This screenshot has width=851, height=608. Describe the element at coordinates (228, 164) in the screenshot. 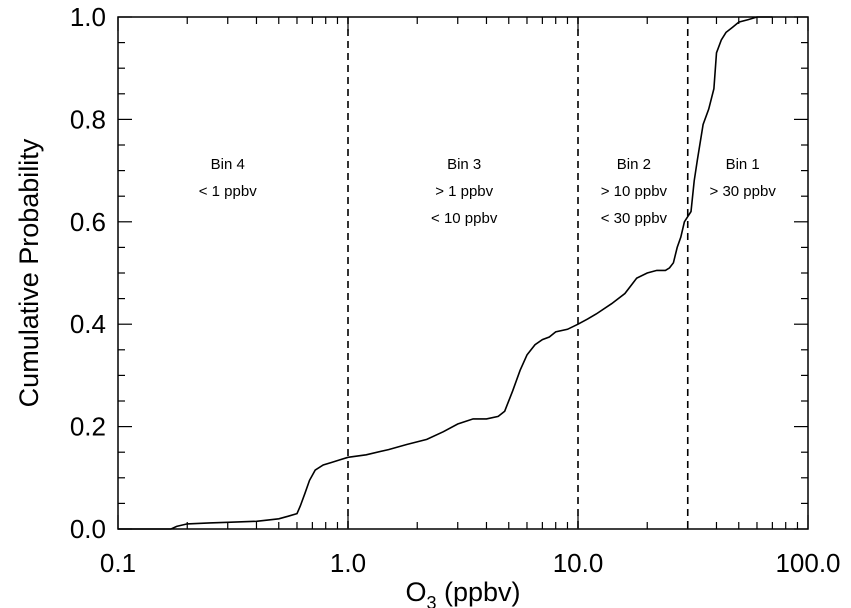

I see `bin-label-line: Bin 4` at that location.